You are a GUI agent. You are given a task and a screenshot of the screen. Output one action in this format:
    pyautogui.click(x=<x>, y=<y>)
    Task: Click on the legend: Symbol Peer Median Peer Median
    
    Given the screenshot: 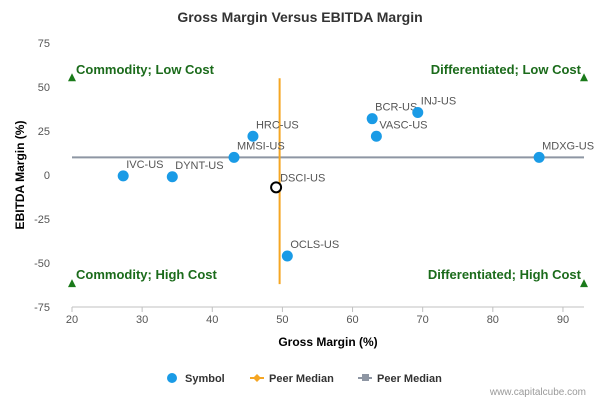 What is the action you would take?
    pyautogui.click(x=304, y=379)
    